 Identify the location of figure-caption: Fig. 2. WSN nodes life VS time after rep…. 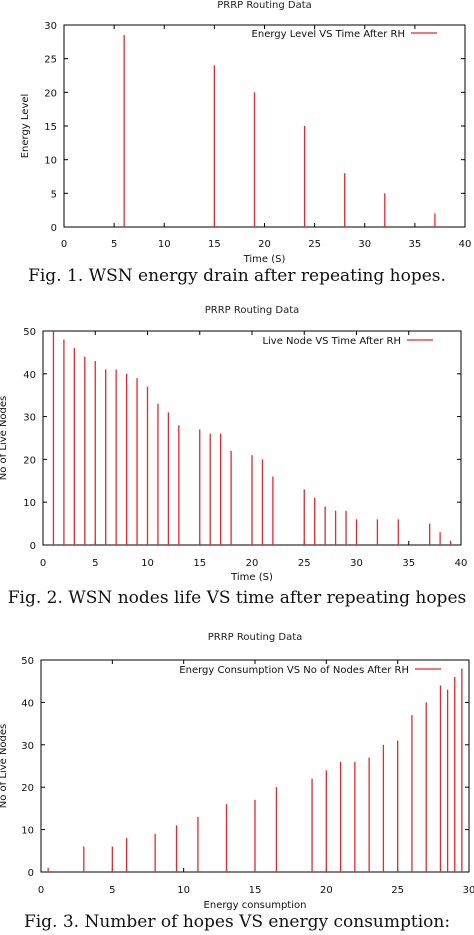
(237, 598).